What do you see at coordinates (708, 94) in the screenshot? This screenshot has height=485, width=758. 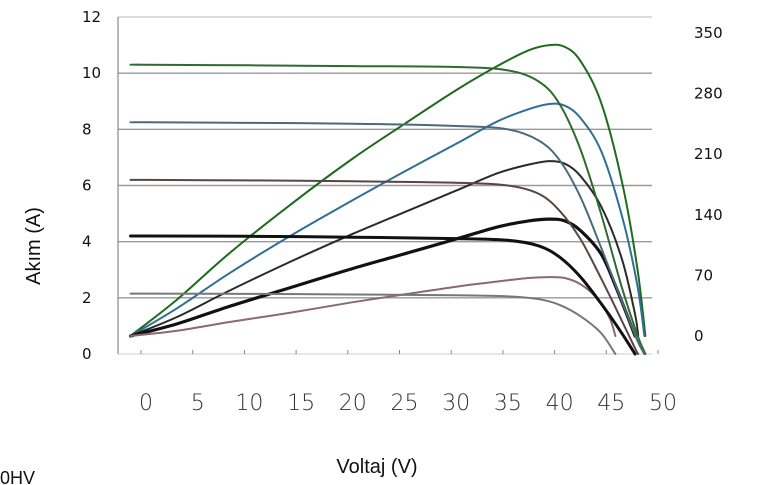 I see `right-tick-280: 280` at bounding box center [708, 94].